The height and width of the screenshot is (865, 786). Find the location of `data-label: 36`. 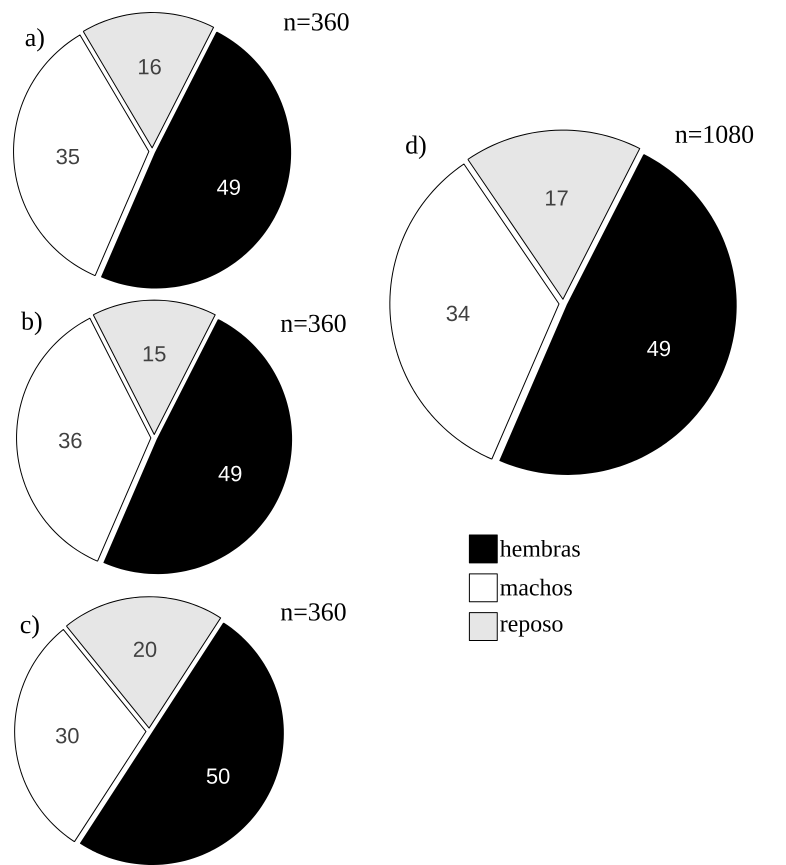

data-label: 36 is located at coordinates (70, 440).